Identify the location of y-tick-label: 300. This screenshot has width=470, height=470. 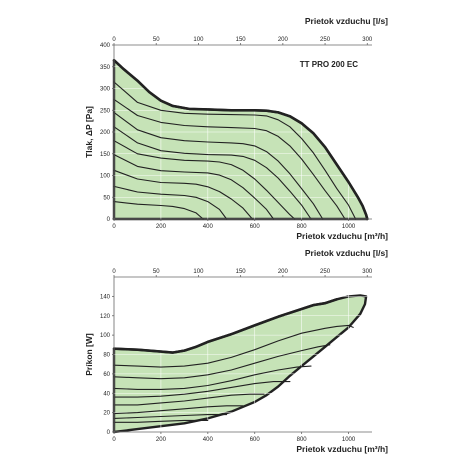
(105, 90).